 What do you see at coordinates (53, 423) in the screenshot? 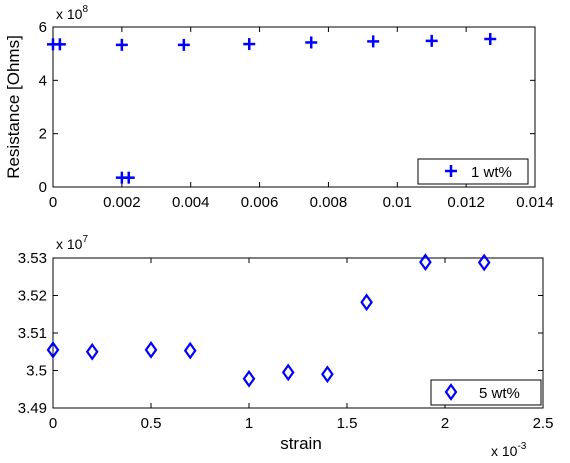
I see `bottom-plot-x-tick-label: 0` at bounding box center [53, 423].